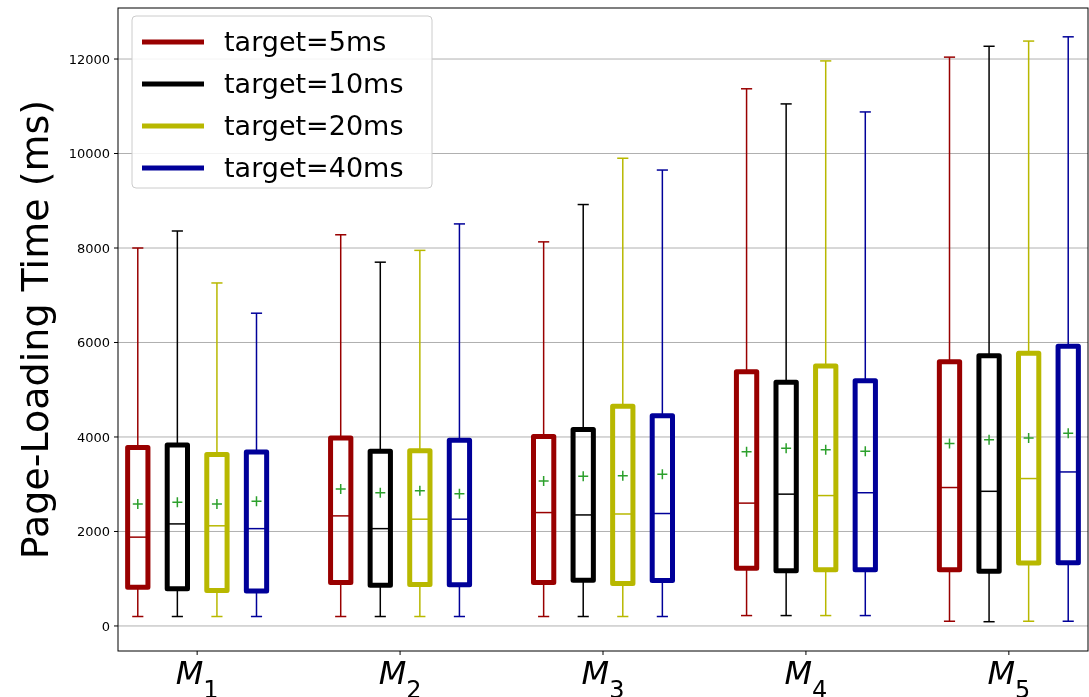 The height and width of the screenshot is (697, 1089). Describe the element at coordinates (89, 59) in the screenshot. I see `y-tick-label: 12000` at that location.